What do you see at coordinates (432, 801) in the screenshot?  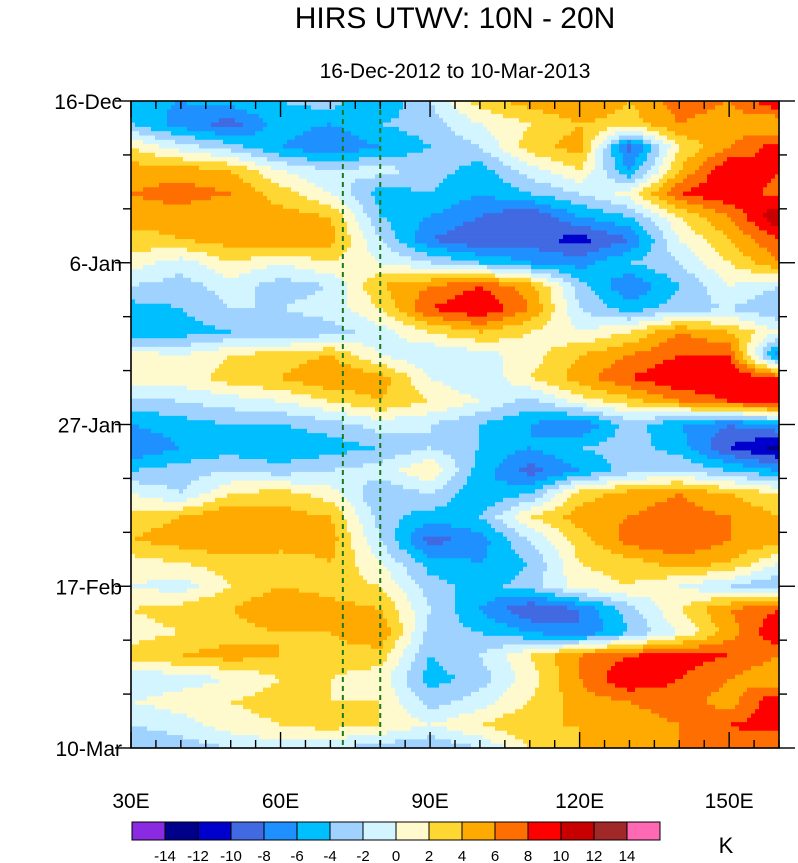 I see `x-axis-labels: 30E 60E 90E 120E 150E` at bounding box center [432, 801].